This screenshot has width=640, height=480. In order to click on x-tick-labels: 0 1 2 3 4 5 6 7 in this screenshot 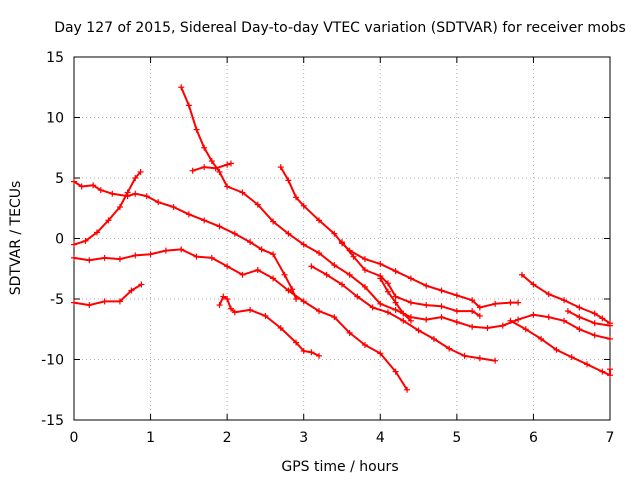, I will do `click(342, 438)`.